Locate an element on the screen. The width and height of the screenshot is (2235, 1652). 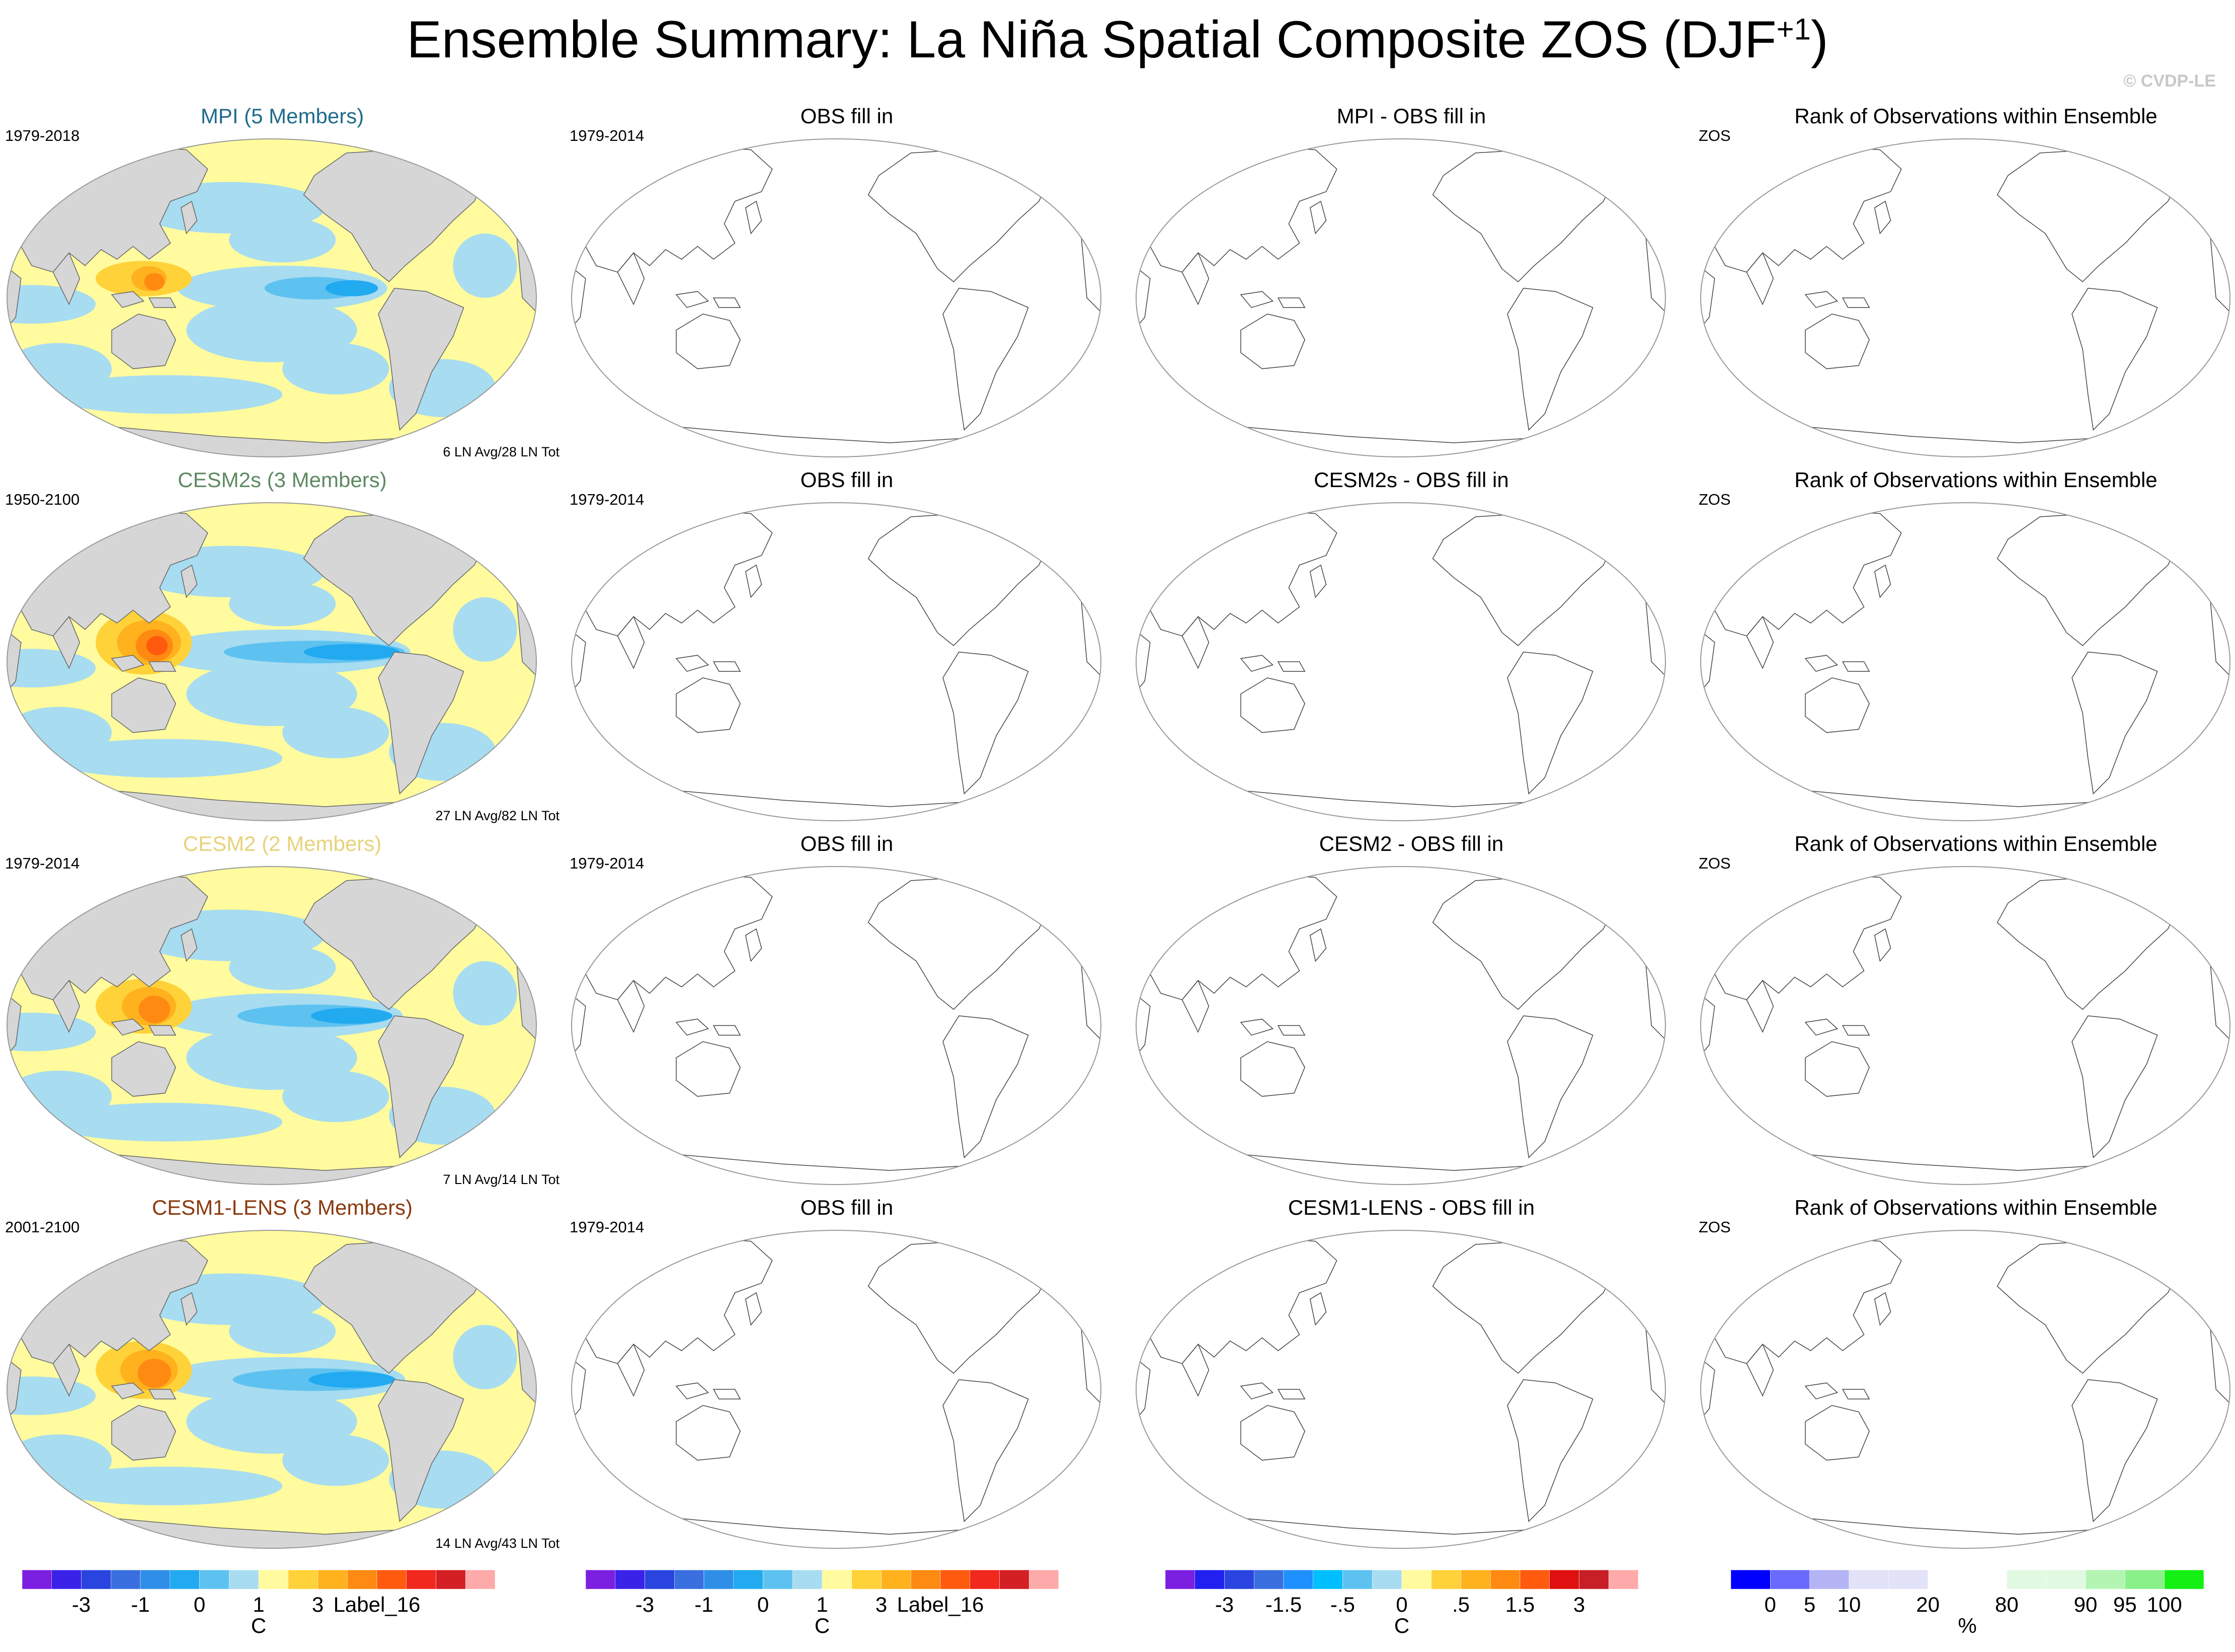
colorbar: -3 -1 0 1 3 Label_16 C is located at coordinates (827, 1603).